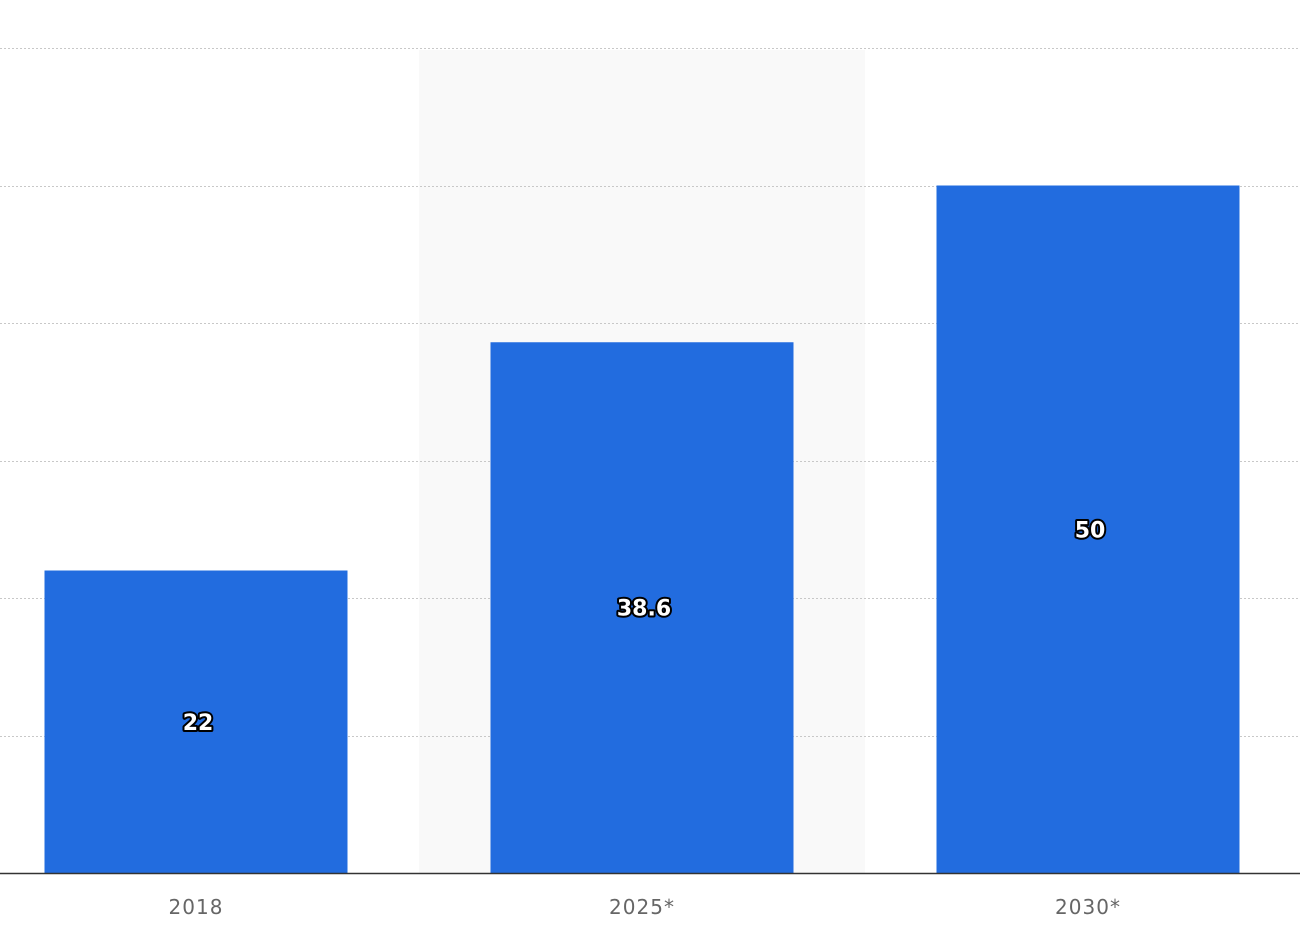 The image size is (1300, 950). I want to click on x-tick-label: 2018, so click(196, 907).